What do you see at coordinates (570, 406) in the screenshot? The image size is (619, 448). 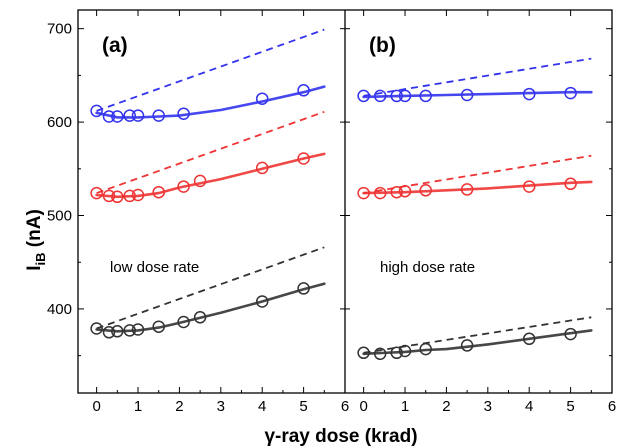 I see `panel-b-x-tick-label-5: 5` at bounding box center [570, 406].